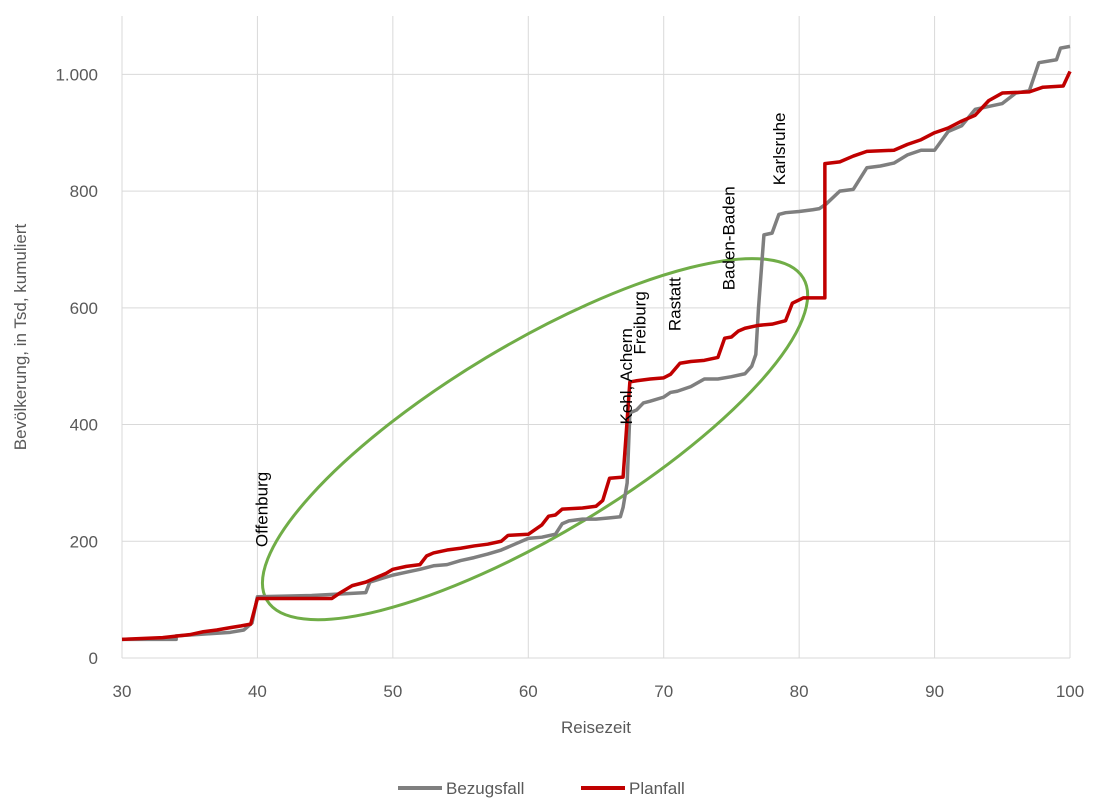 Image resolution: width=1093 pixels, height=805 pixels. I want to click on x-tick-label: 70, so click(663, 691).